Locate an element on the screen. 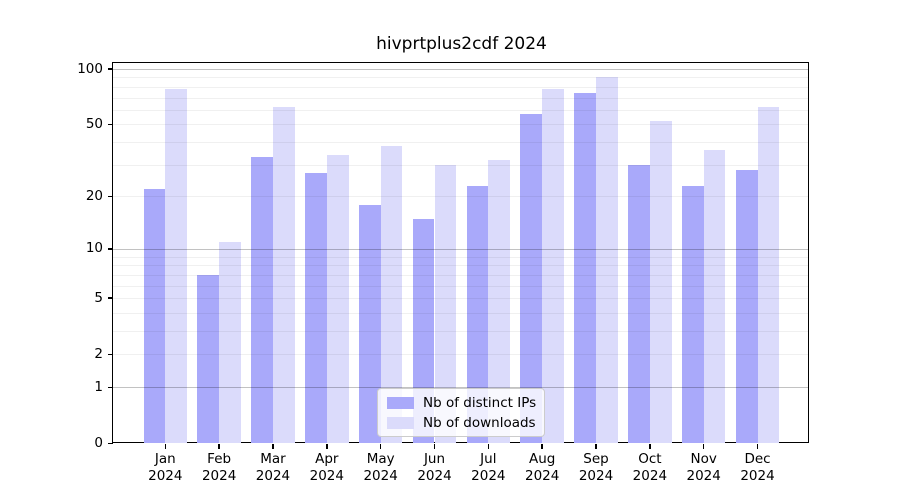 This screenshot has height=500, width=900. bar-nov-distinct-ips is located at coordinates (693, 314).